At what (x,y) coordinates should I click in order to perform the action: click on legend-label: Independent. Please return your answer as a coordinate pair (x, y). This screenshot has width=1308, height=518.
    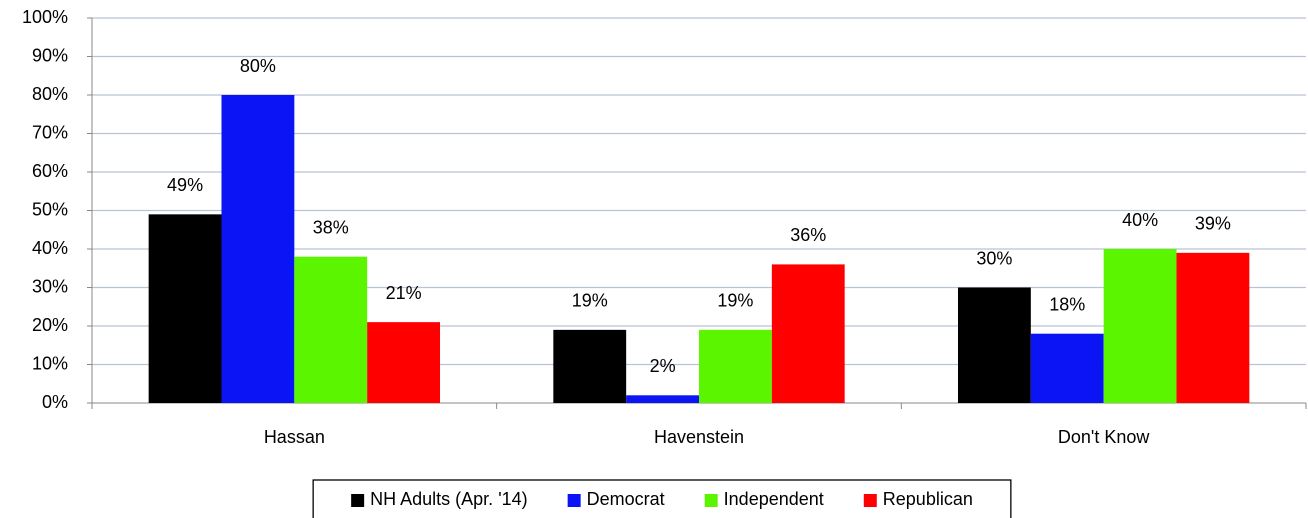
    Looking at the image, I should click on (774, 499).